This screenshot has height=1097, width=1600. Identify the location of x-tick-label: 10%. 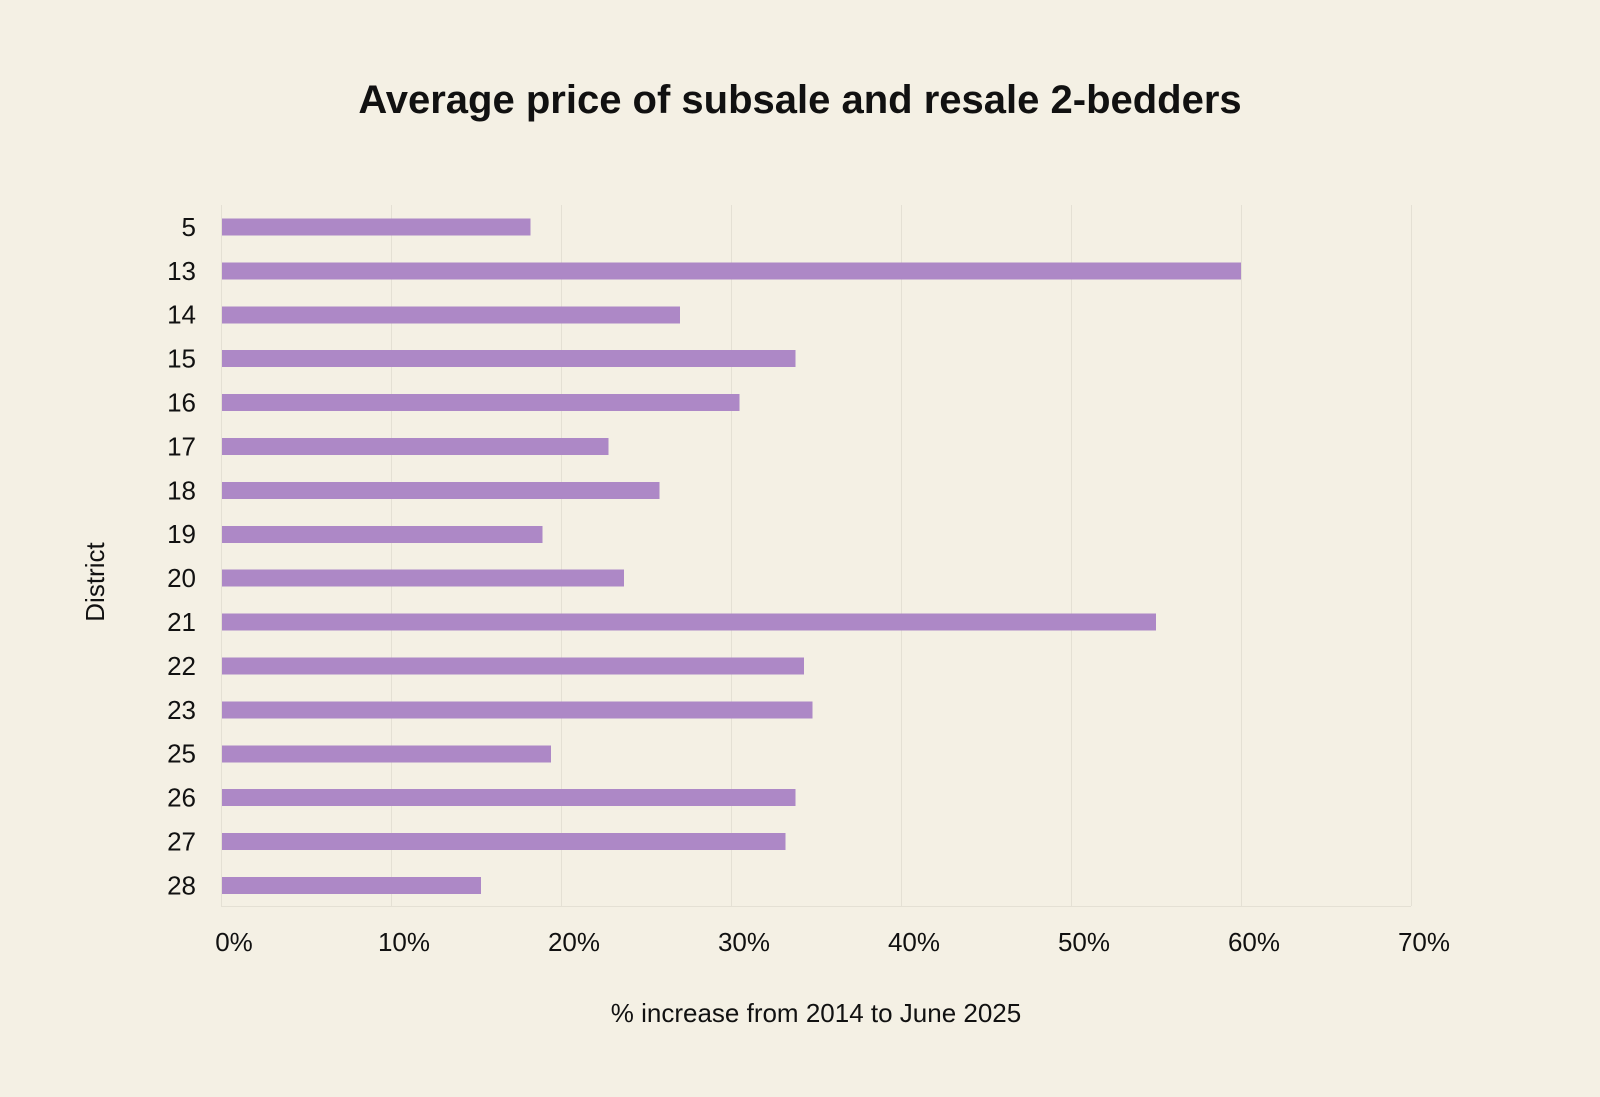
(404, 942).